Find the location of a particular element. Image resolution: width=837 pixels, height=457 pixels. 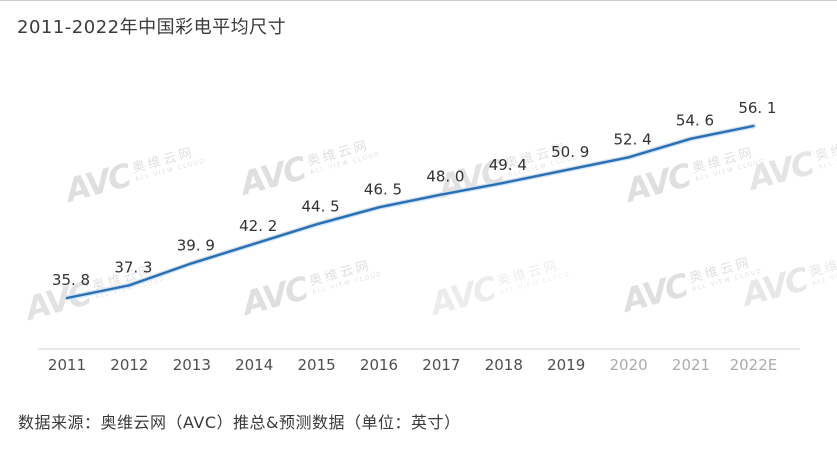

x-axis-label-2018: 2018 is located at coordinates (504, 365).